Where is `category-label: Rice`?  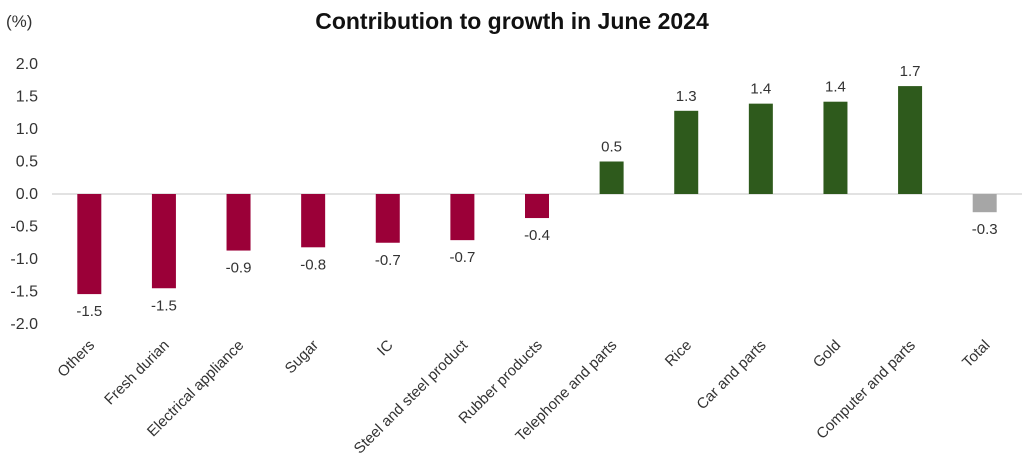
category-label: Rice is located at coordinates (678, 353).